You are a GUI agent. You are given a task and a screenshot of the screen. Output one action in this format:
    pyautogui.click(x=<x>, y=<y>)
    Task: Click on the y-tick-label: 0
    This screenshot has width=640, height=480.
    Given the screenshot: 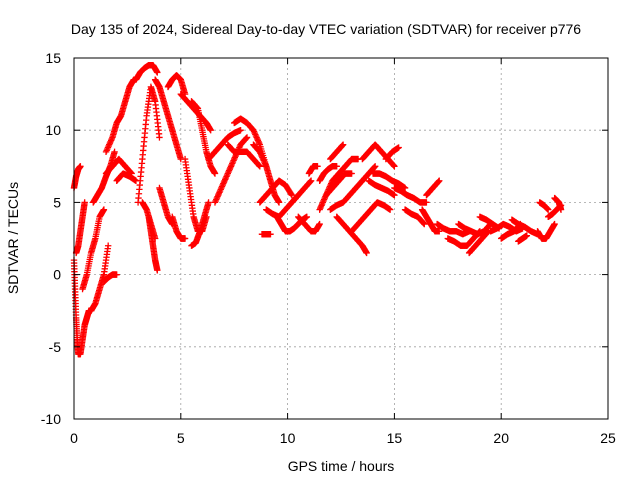 What is the action you would take?
    pyautogui.click(x=57, y=275)
    